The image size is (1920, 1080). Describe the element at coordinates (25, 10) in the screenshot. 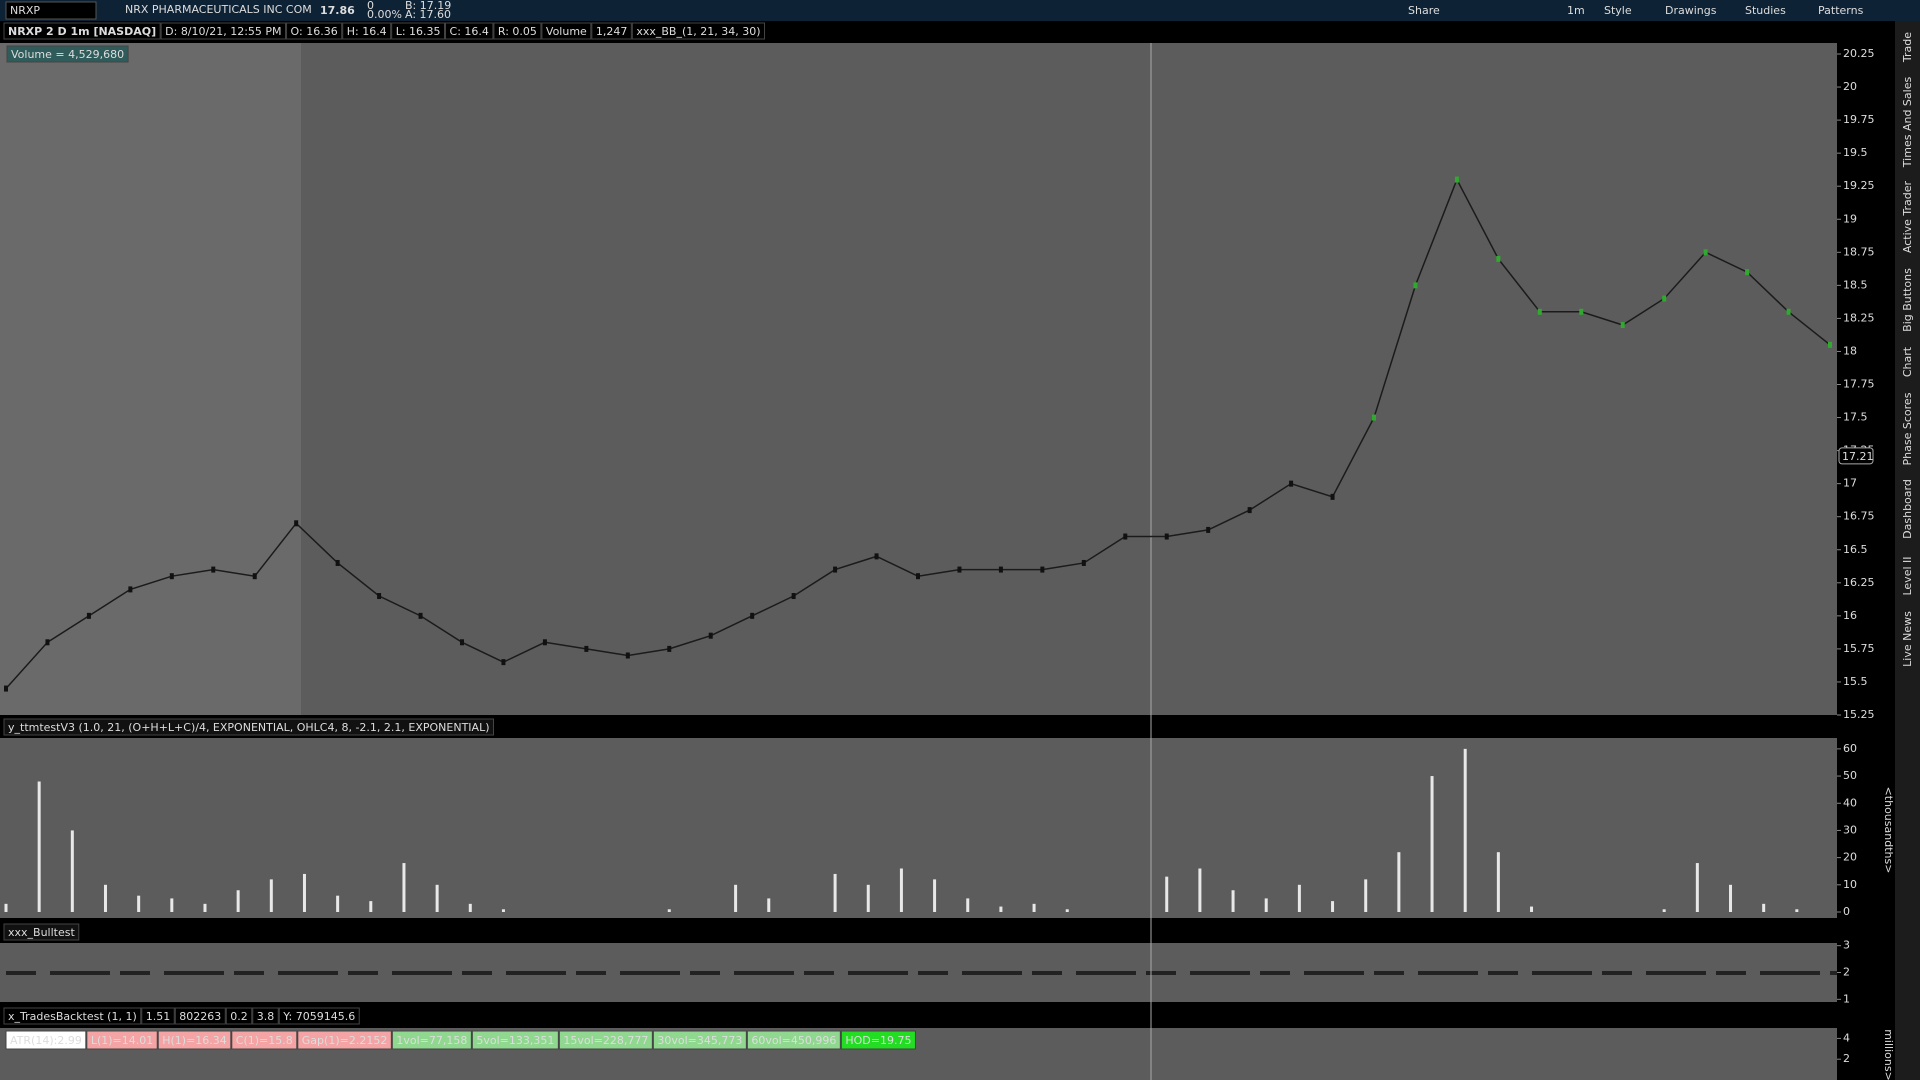

I see `symbol: NRXP` at that location.